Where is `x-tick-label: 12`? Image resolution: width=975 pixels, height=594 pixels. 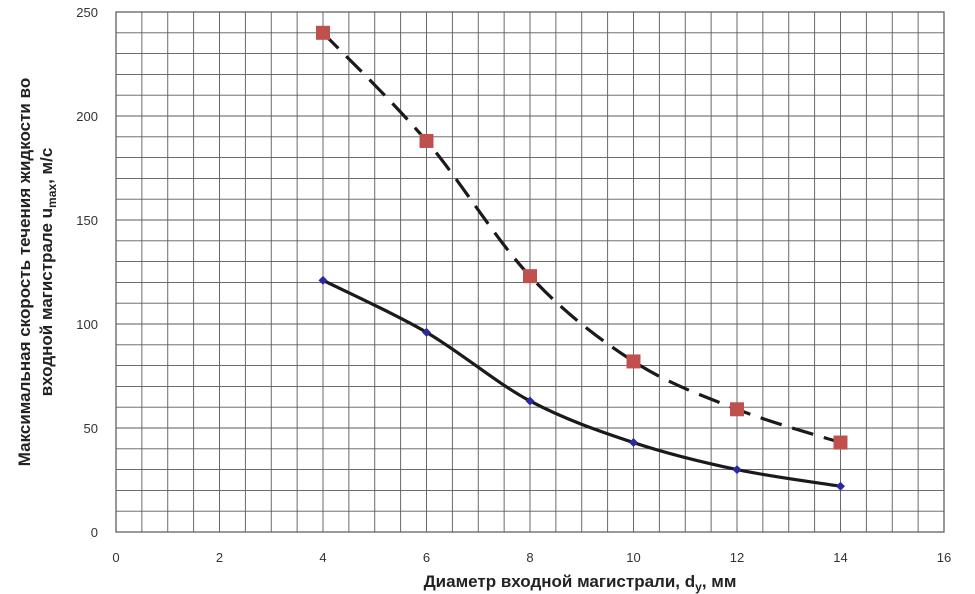 x-tick-label: 12 is located at coordinates (737, 557).